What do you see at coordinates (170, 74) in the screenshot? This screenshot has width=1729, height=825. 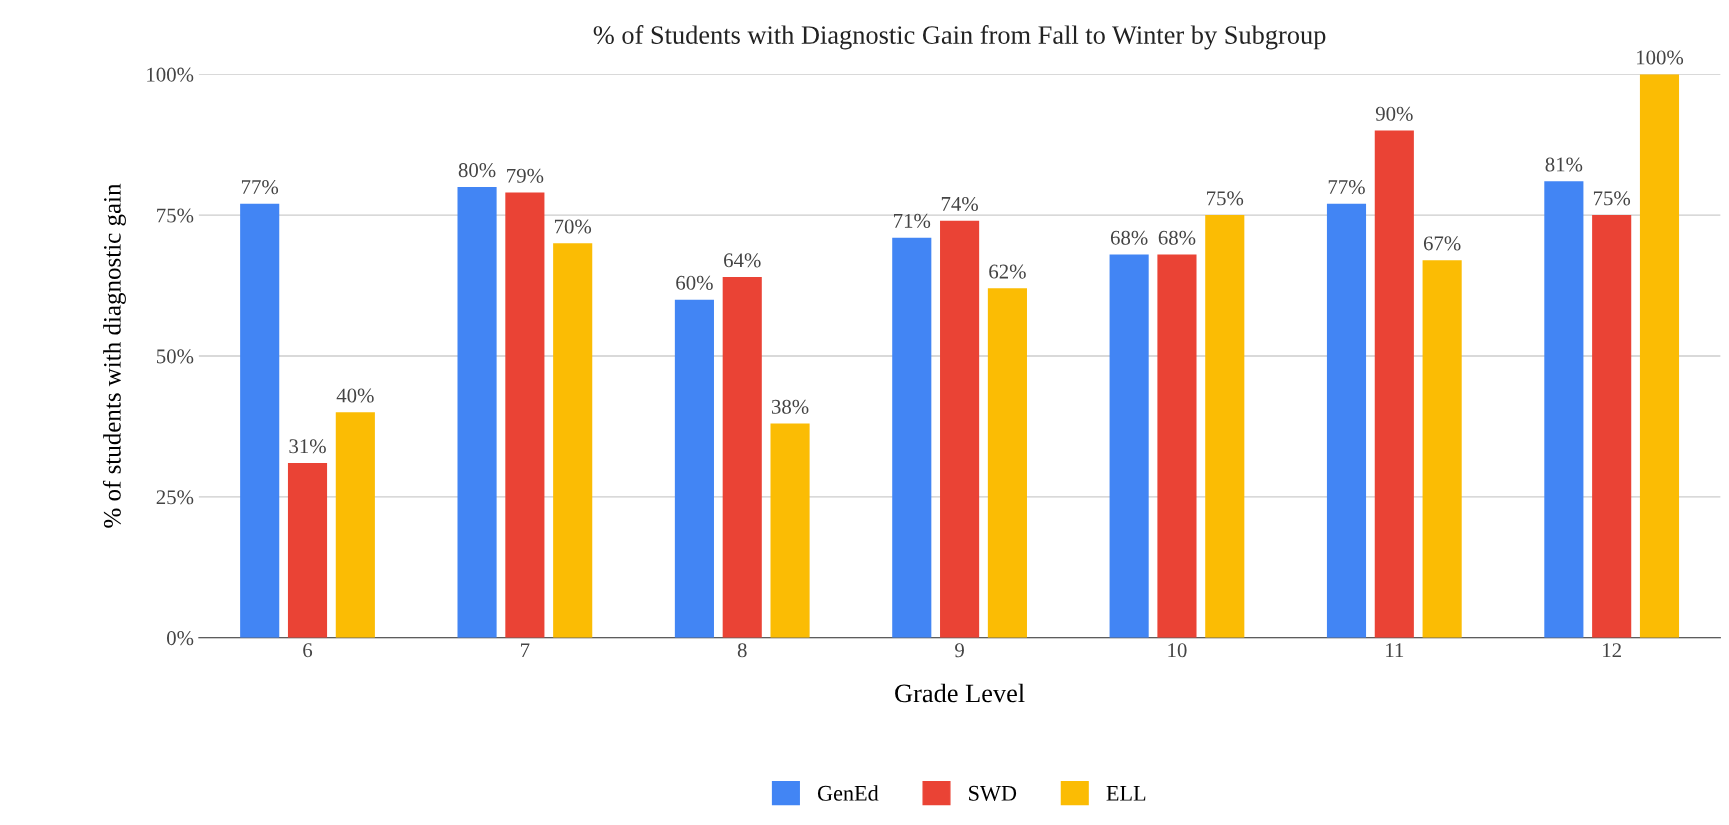 I see `y-tick-label: 100%` at bounding box center [170, 74].